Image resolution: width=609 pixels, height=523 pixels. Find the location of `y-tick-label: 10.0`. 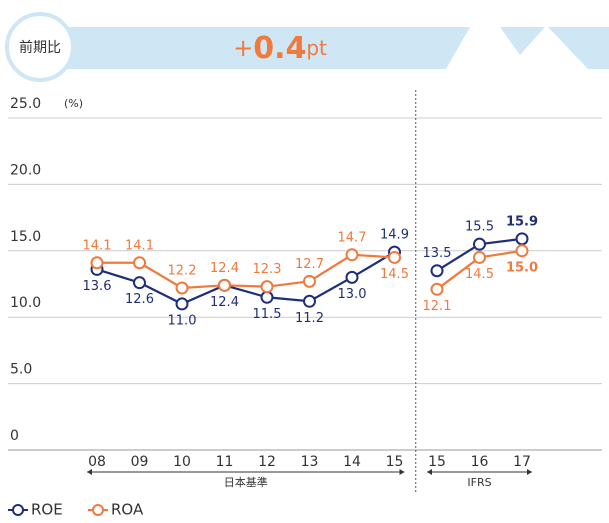

y-tick-label: 10.0 is located at coordinates (25, 303).